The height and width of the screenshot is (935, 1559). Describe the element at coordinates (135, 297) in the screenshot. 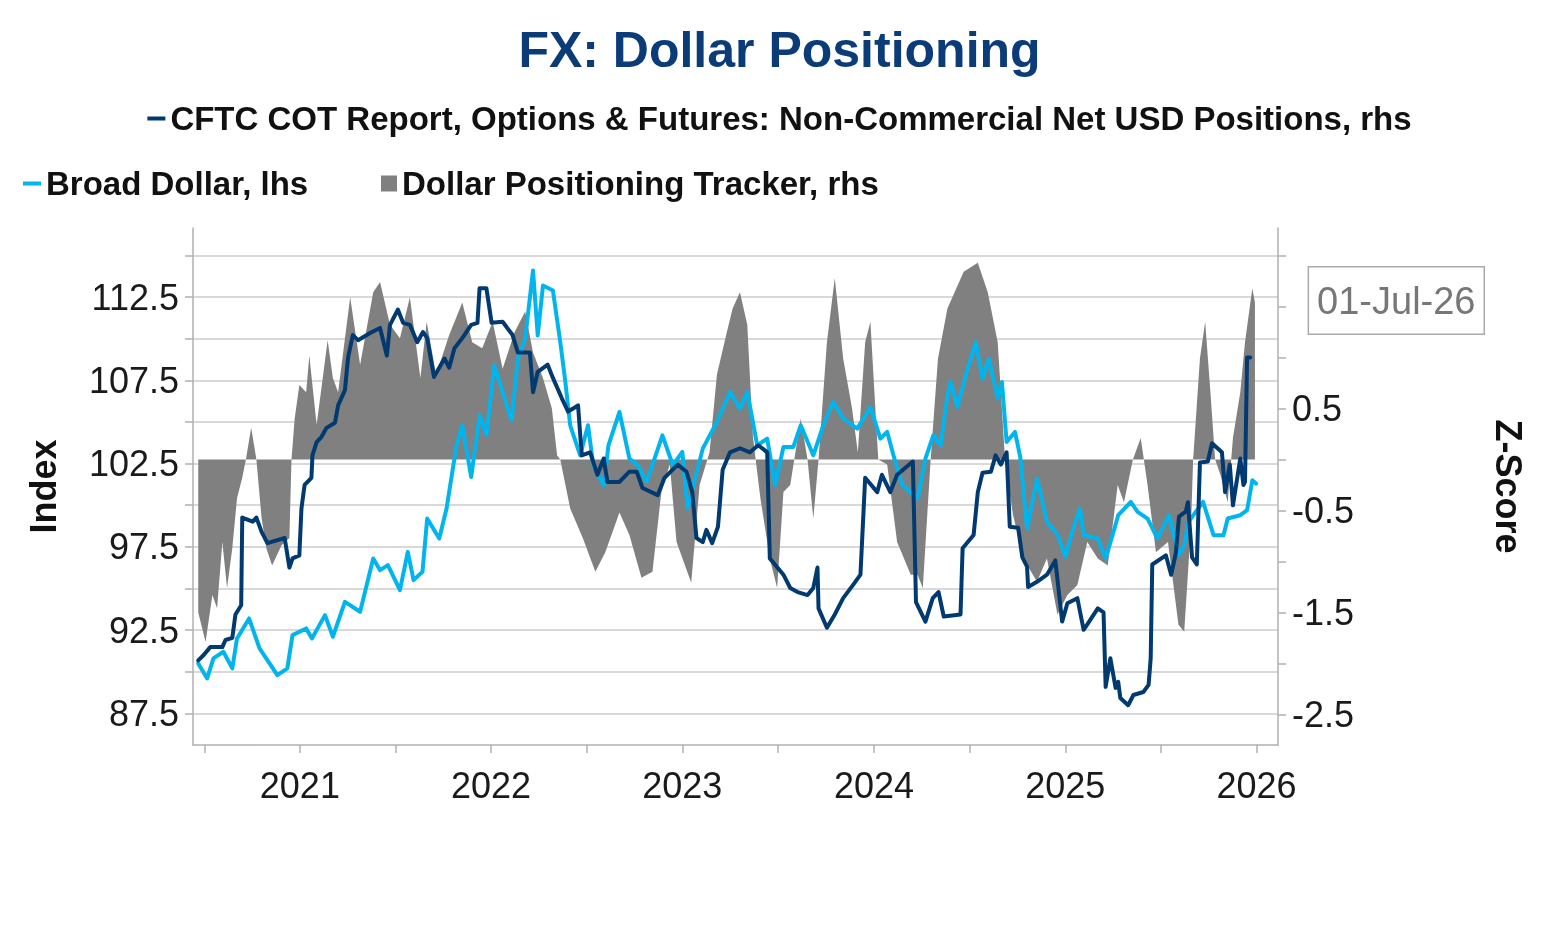

I see `y-tick-label: 112.5` at that location.